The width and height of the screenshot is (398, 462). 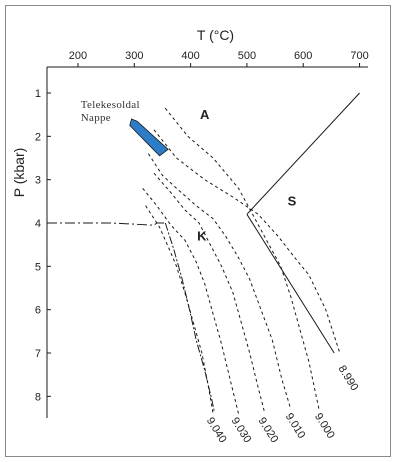 I want to click on field-label: S, so click(x=292, y=201).